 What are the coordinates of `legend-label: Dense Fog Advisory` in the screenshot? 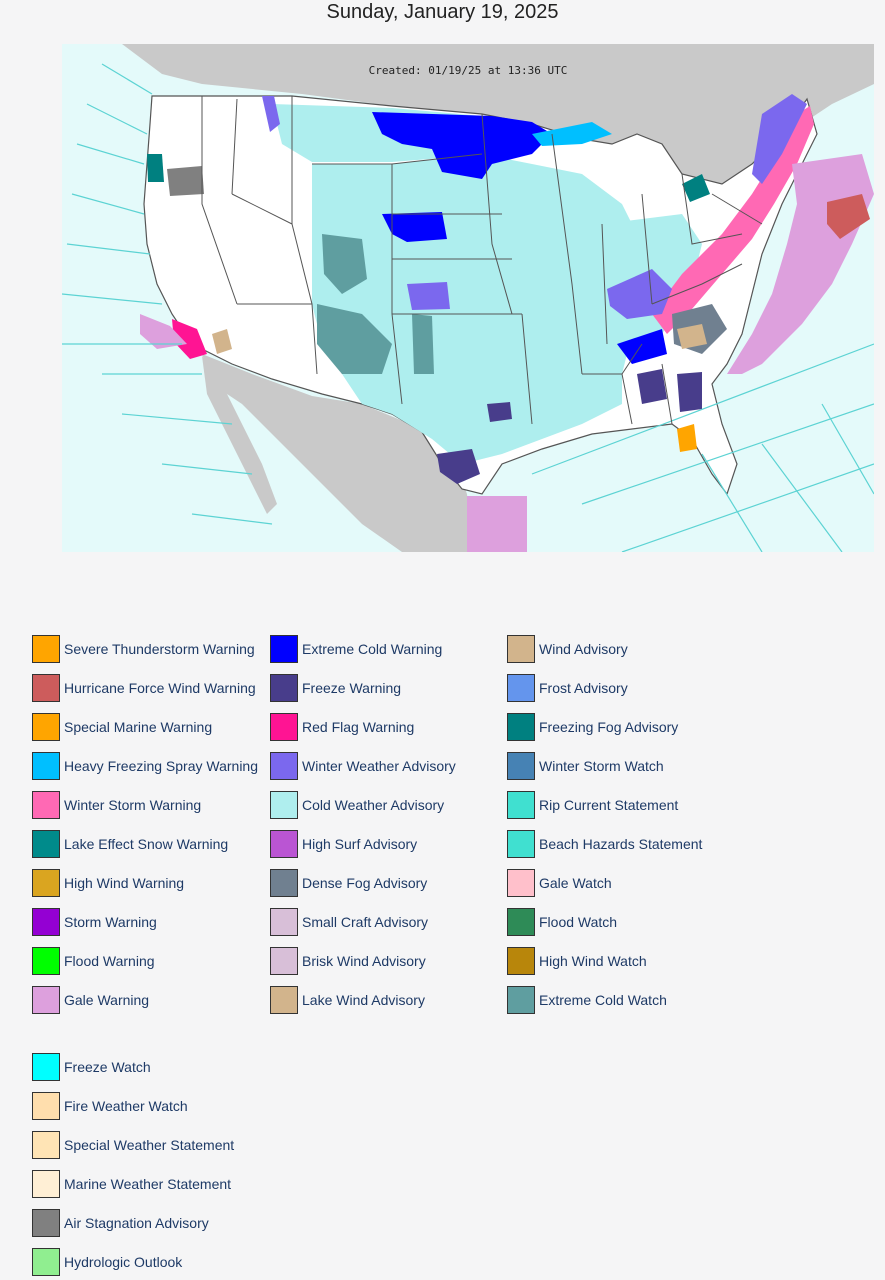 It's located at (365, 883).